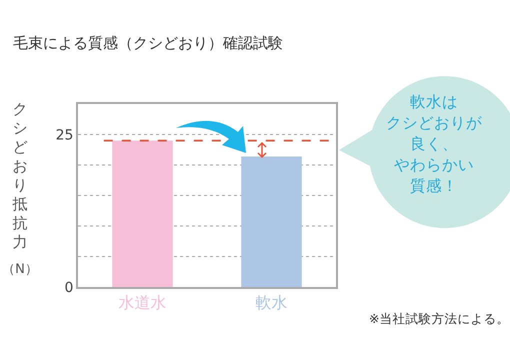 Image resolution: width=510 pixels, height=340 pixels. I want to click on x-tick-label: 水道水, so click(142, 302).